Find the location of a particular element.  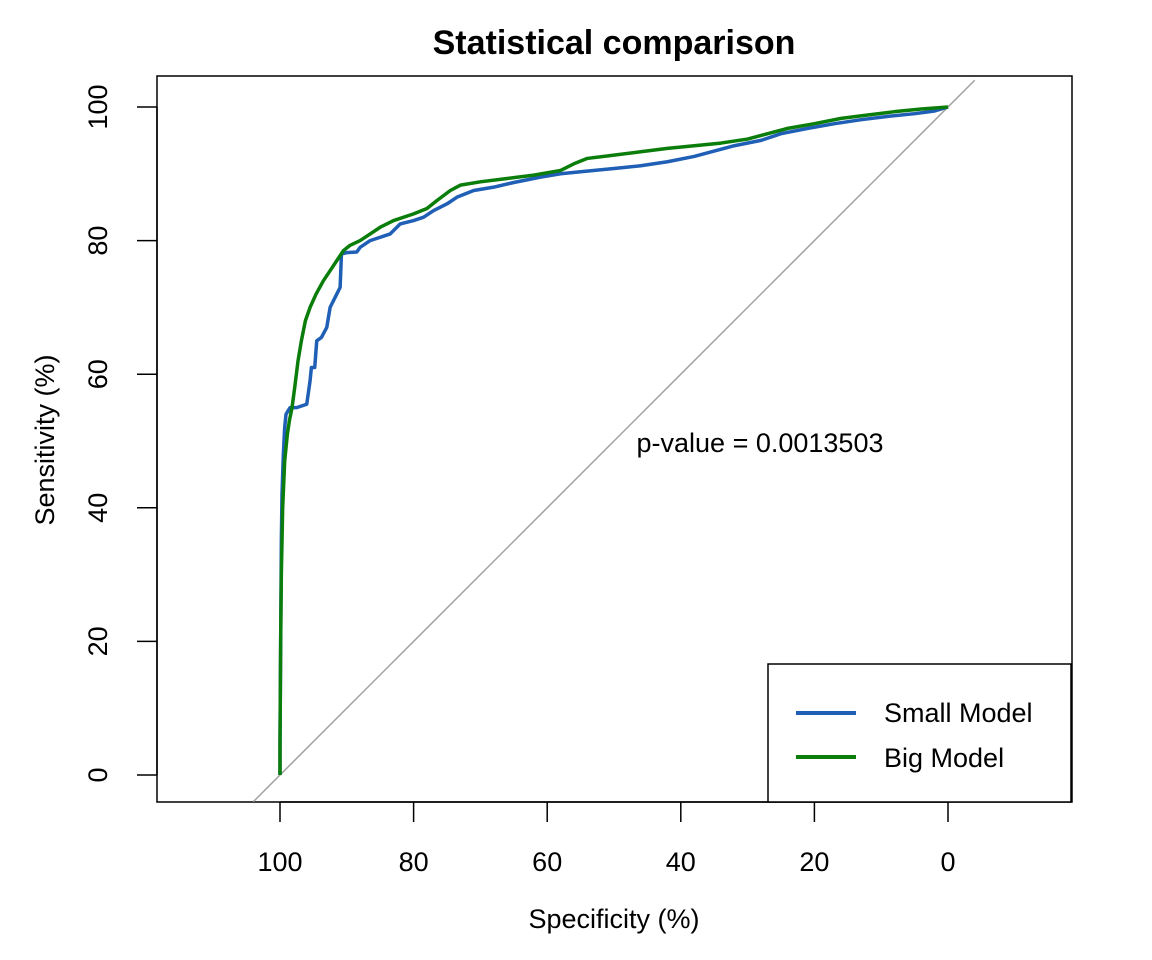

x-tick-label: 100 is located at coordinates (279, 862).